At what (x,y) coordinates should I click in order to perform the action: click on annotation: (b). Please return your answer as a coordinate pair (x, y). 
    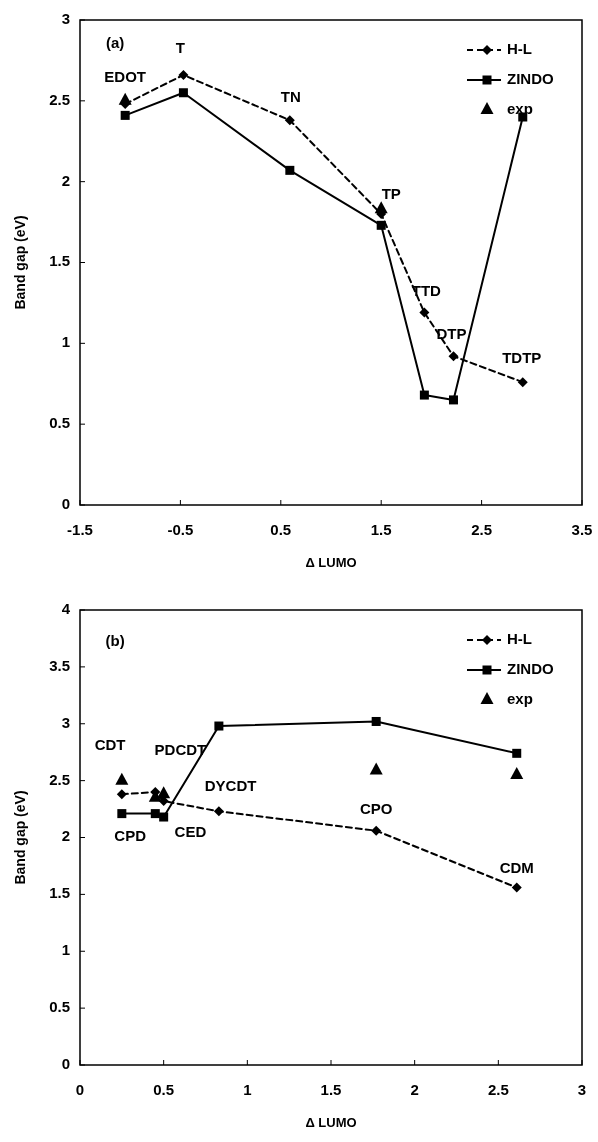
    Looking at the image, I should click on (115, 640).